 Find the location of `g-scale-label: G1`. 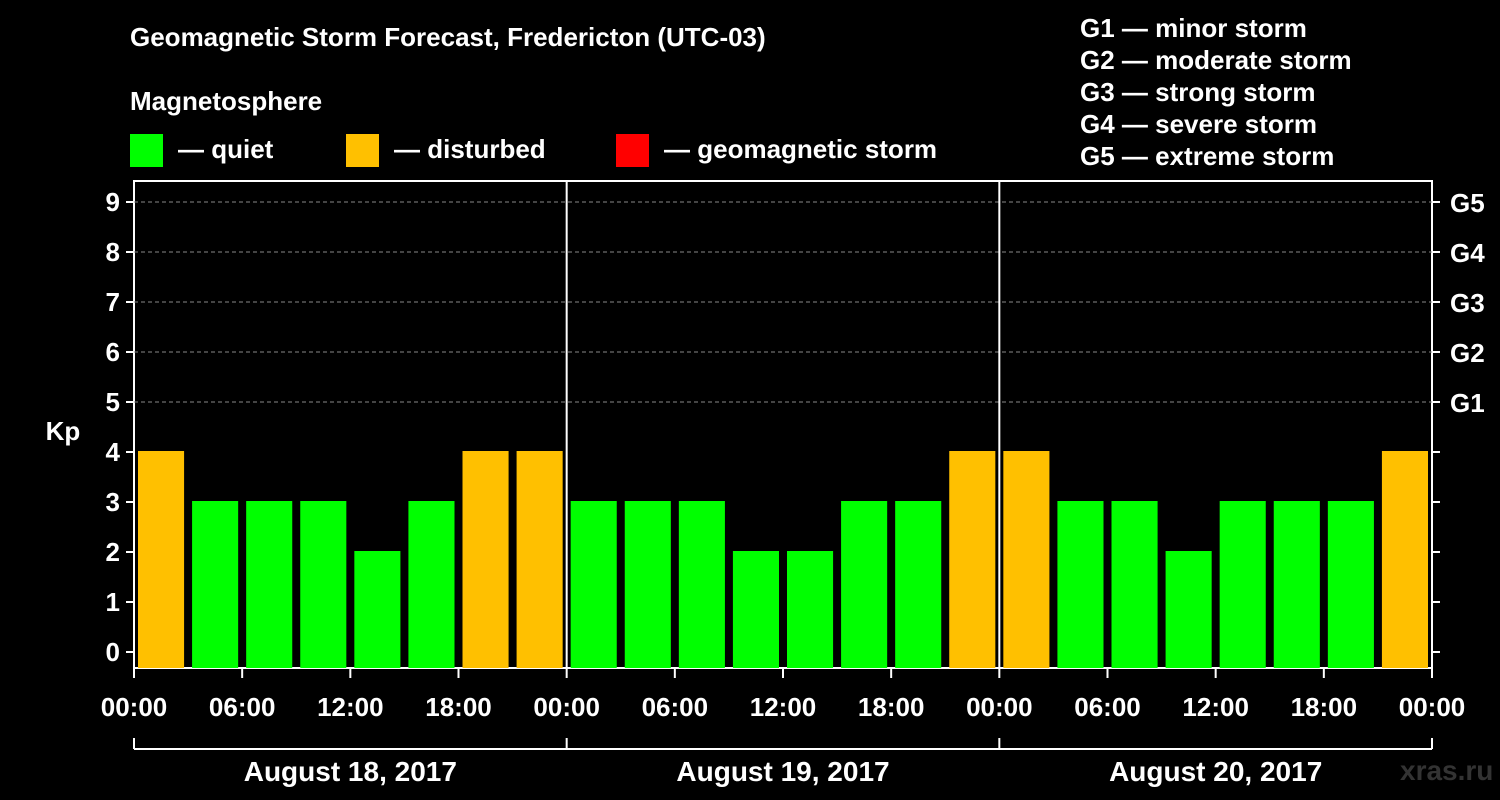

g-scale-label: G1 is located at coordinates (1467, 403).